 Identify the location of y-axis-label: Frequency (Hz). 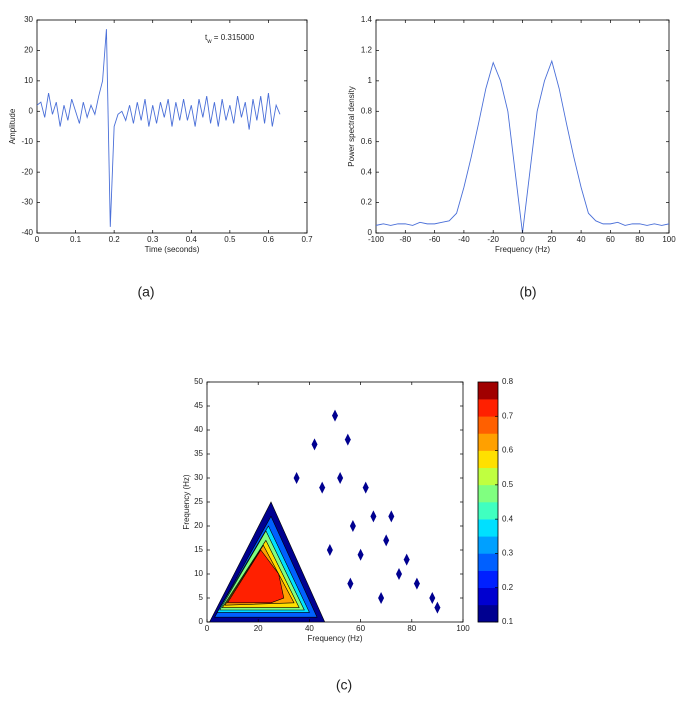
(186, 501).